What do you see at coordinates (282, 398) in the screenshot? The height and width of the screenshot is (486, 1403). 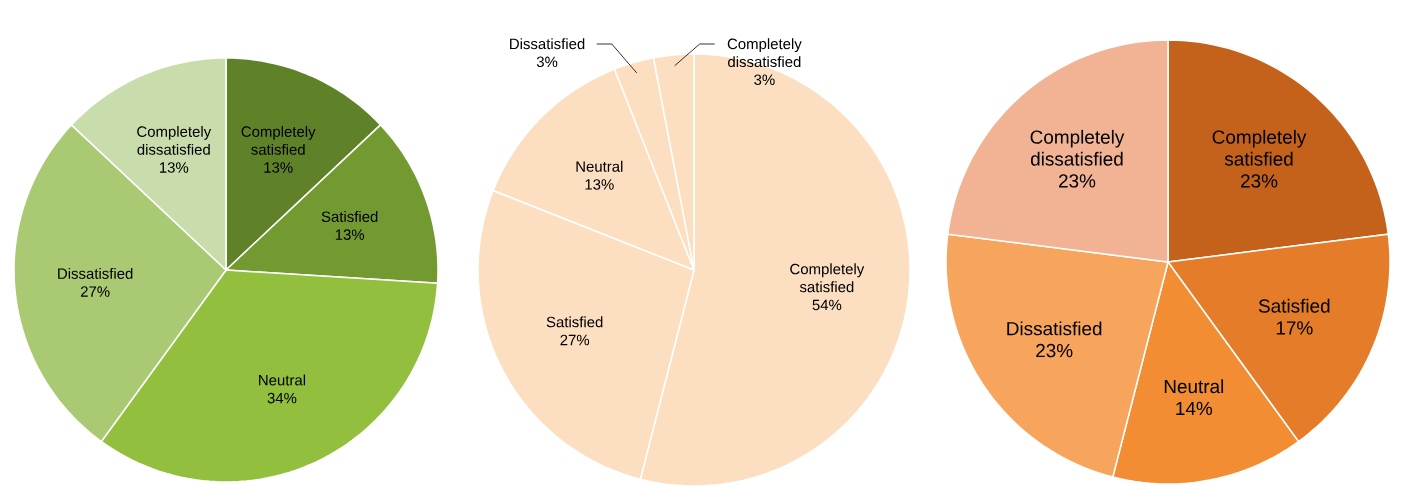 I see `data-label: 34%` at bounding box center [282, 398].